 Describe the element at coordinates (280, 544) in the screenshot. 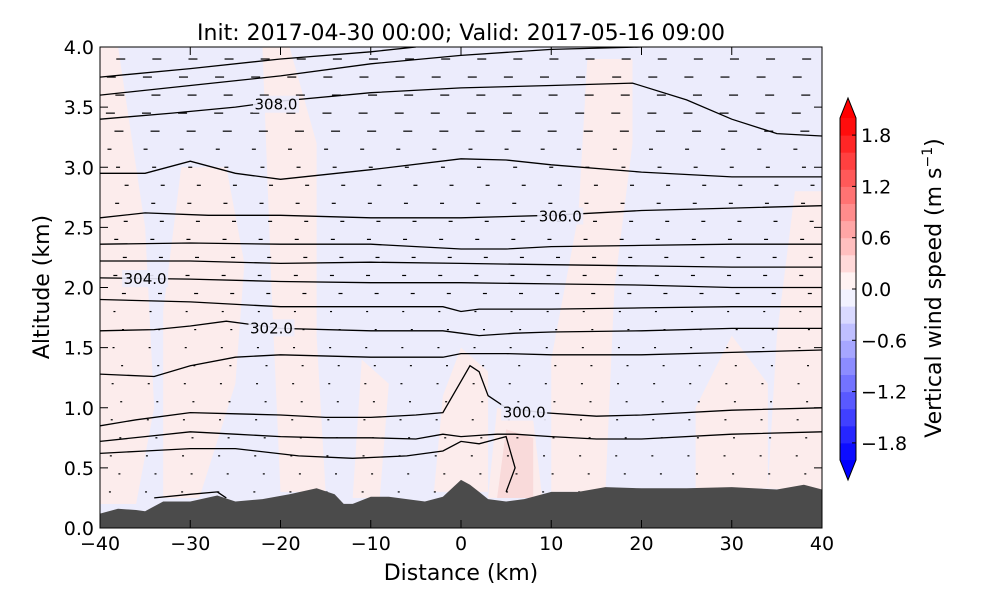

I see `x-tick-label: −20` at that location.